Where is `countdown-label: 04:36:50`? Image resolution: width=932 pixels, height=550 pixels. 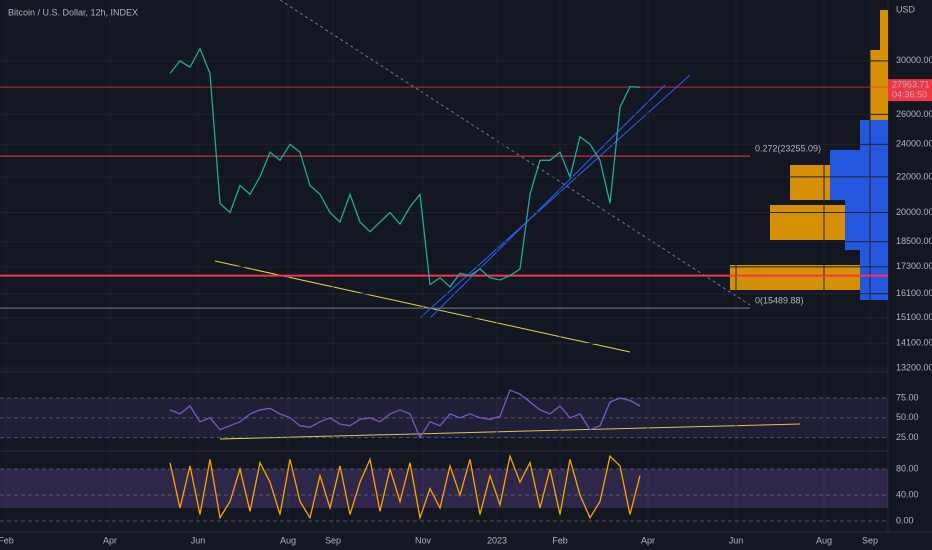
countdown-label: 04:36:50 is located at coordinates (909, 95).